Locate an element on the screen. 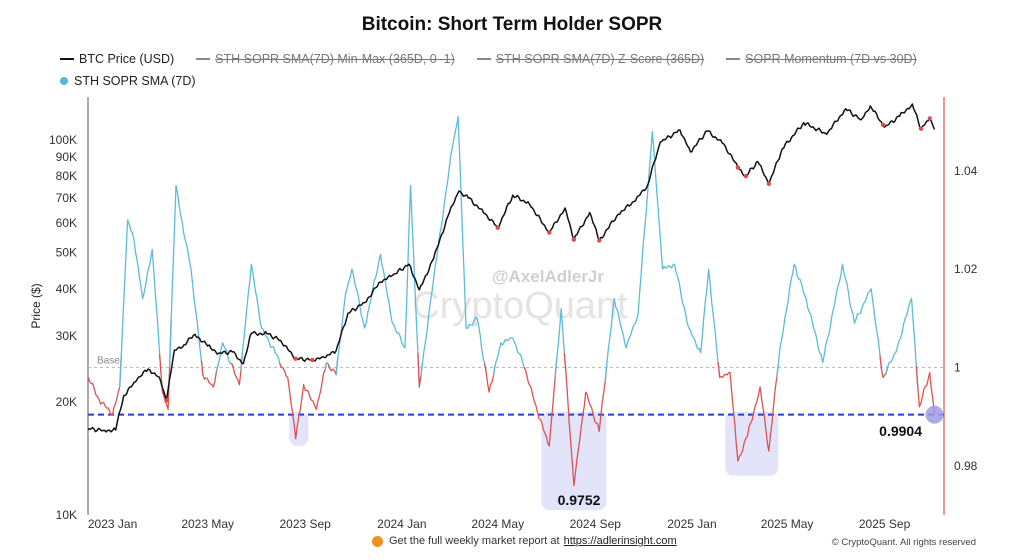 The height and width of the screenshot is (560, 1024). y-left-tick-label: 50K is located at coordinates (66, 253).